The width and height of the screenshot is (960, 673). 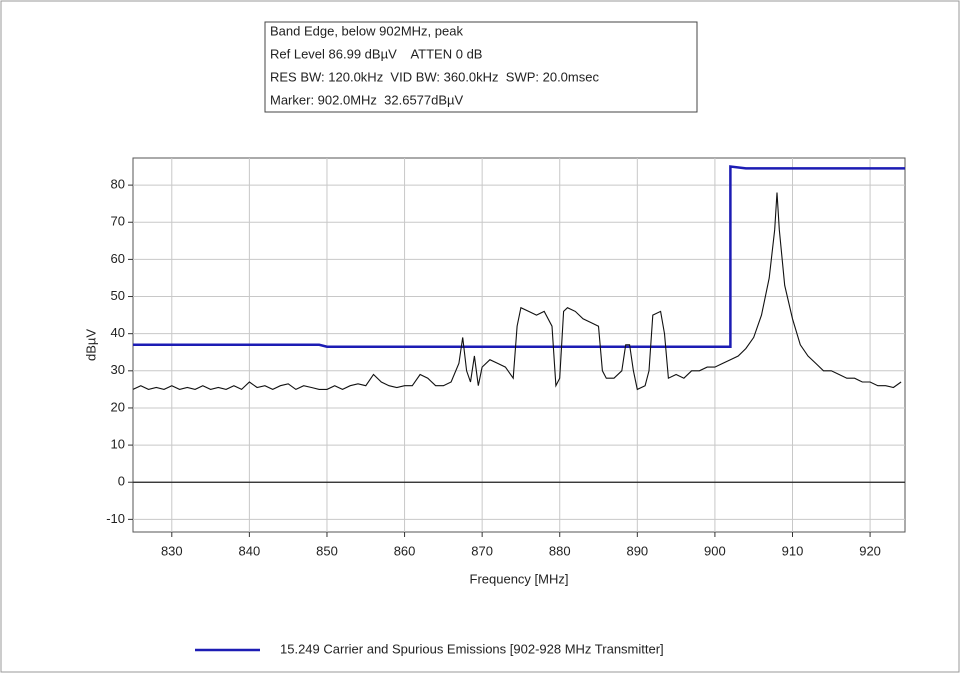 I want to click on x-tick-label: 890, so click(x=637, y=550).